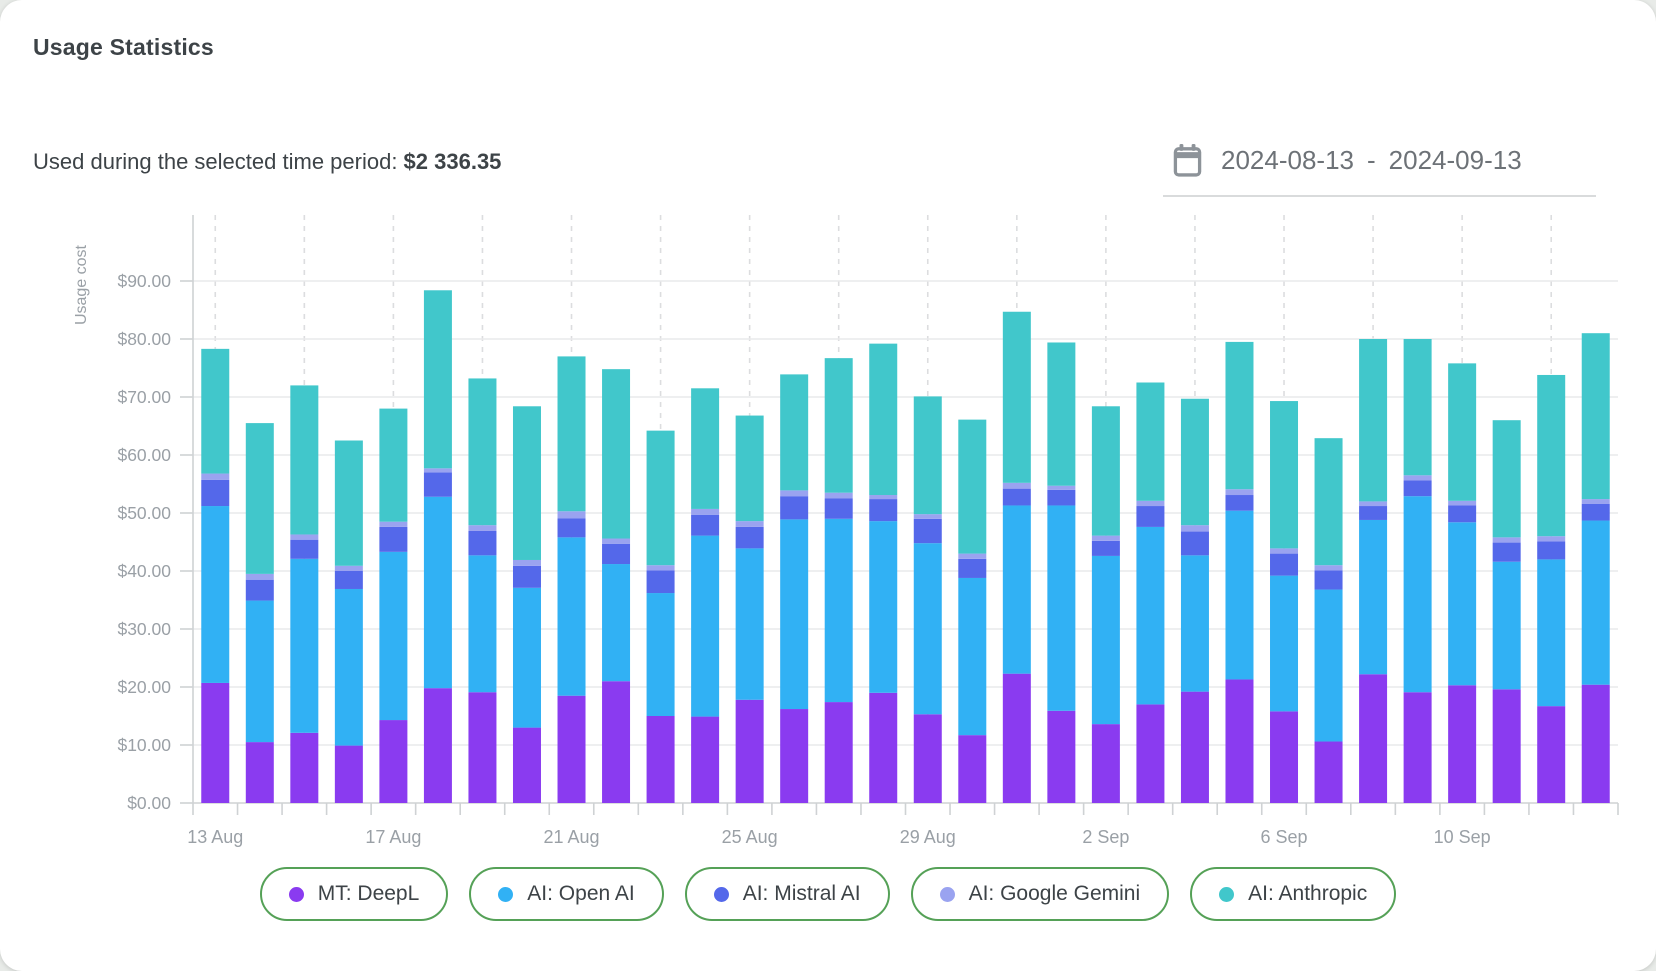  I want to click on legend-item-mistral: AI: Mistral AI, so click(787, 894).